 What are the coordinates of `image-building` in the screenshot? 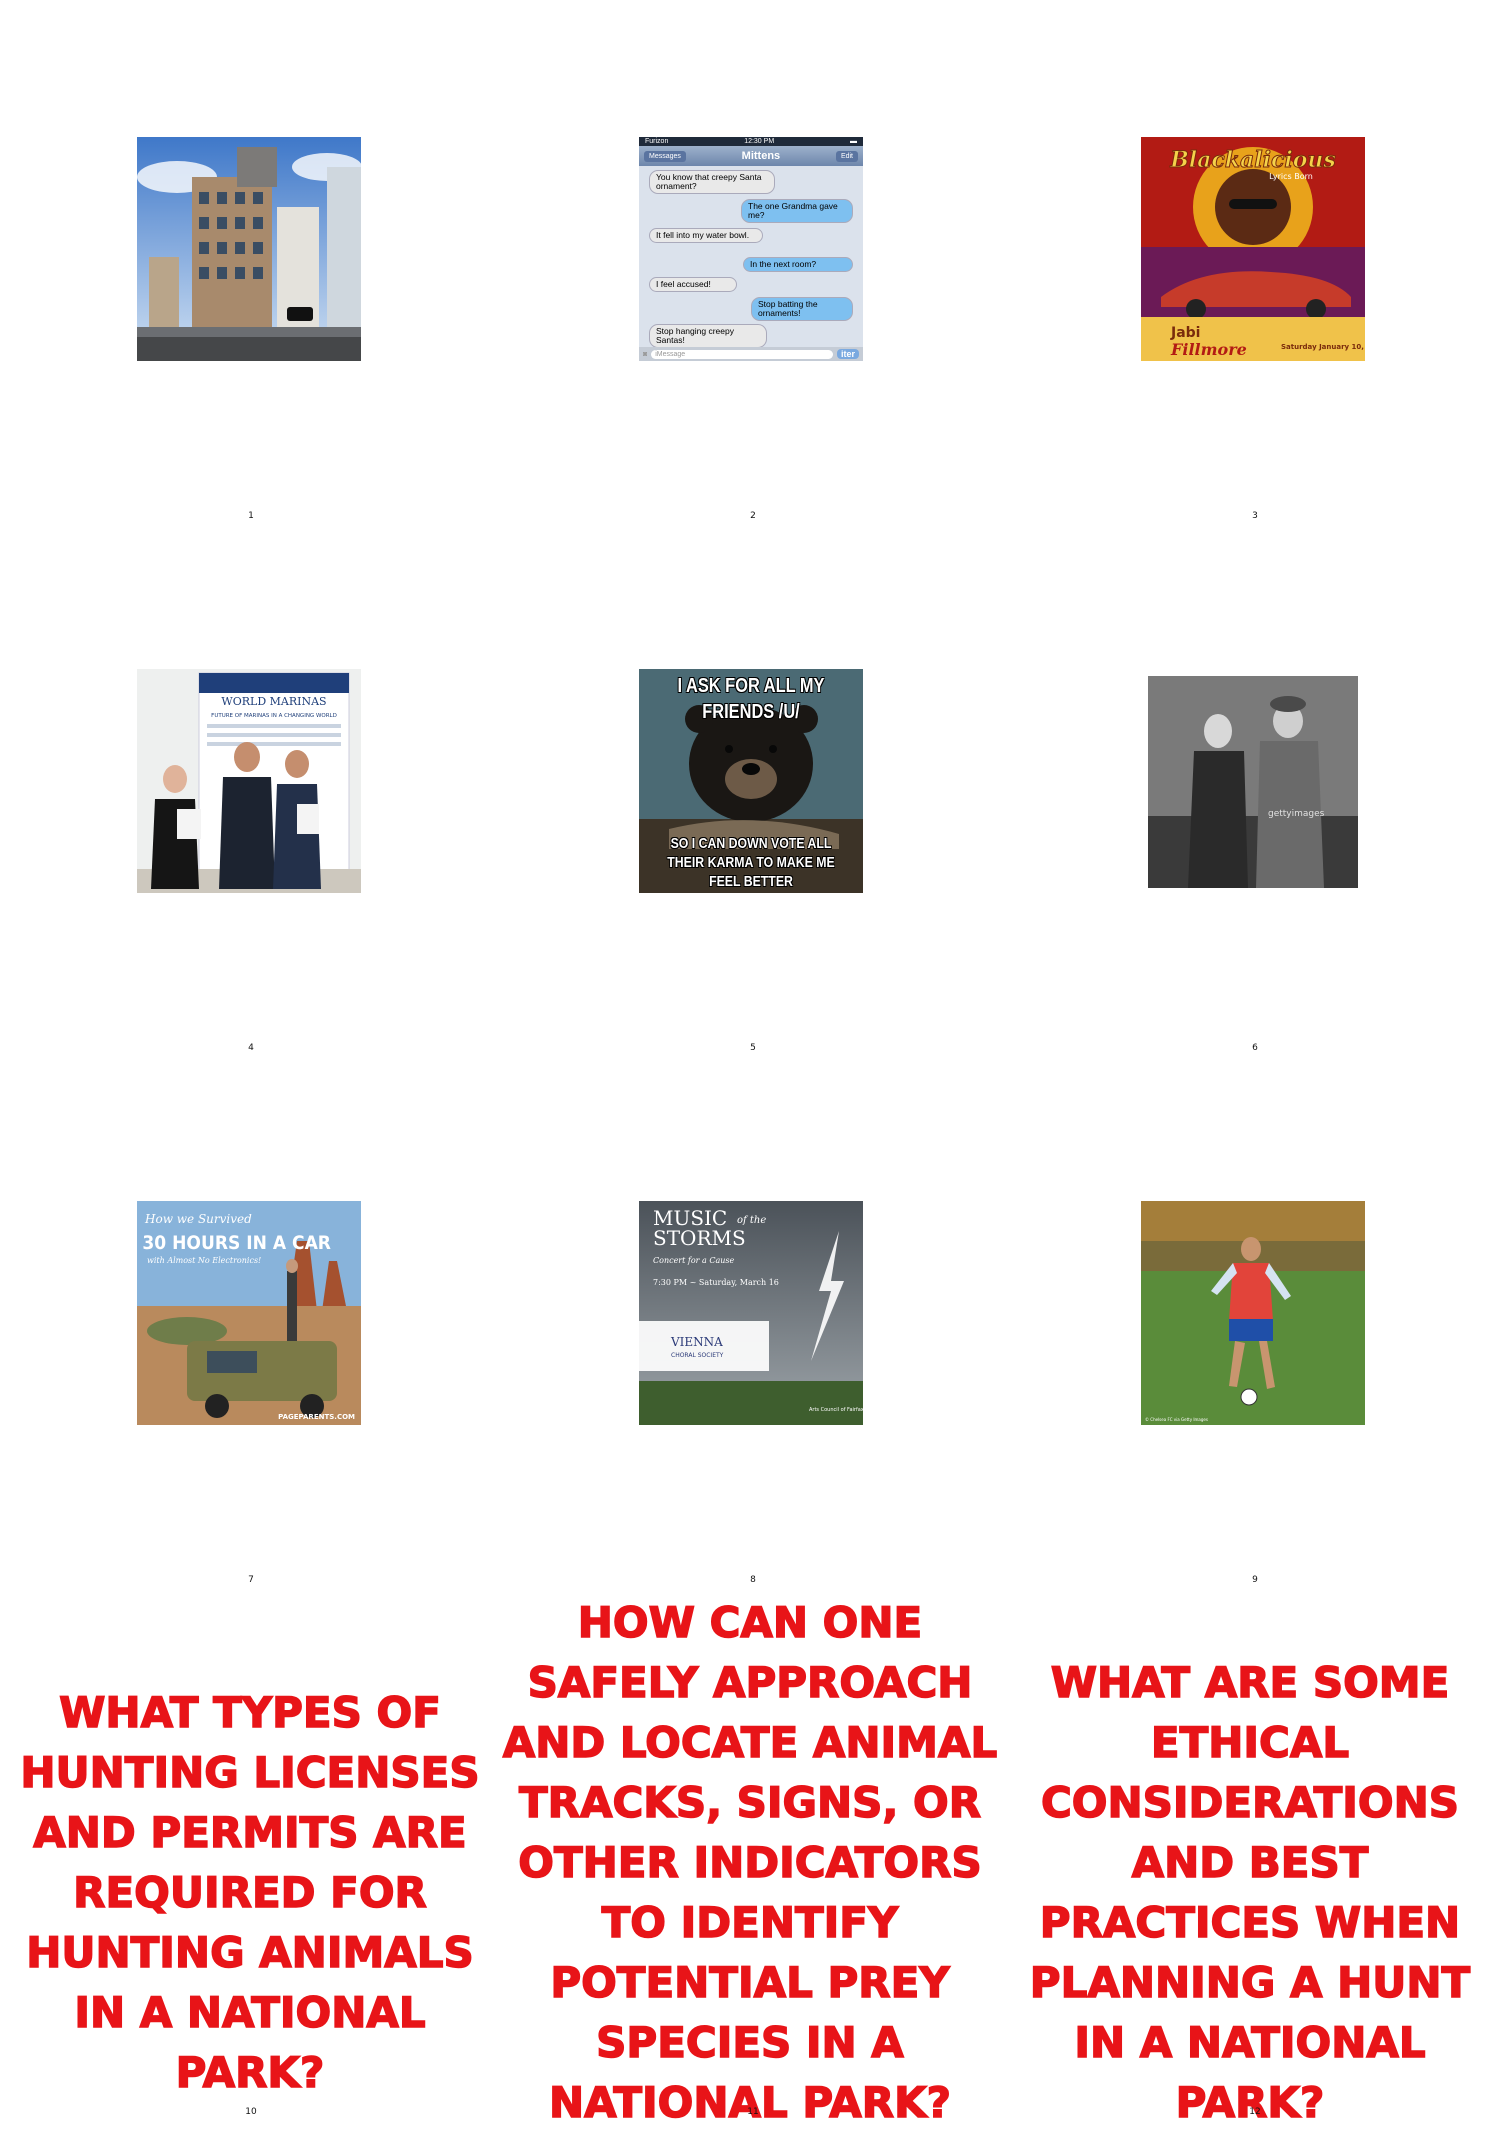 It's located at (249, 249).